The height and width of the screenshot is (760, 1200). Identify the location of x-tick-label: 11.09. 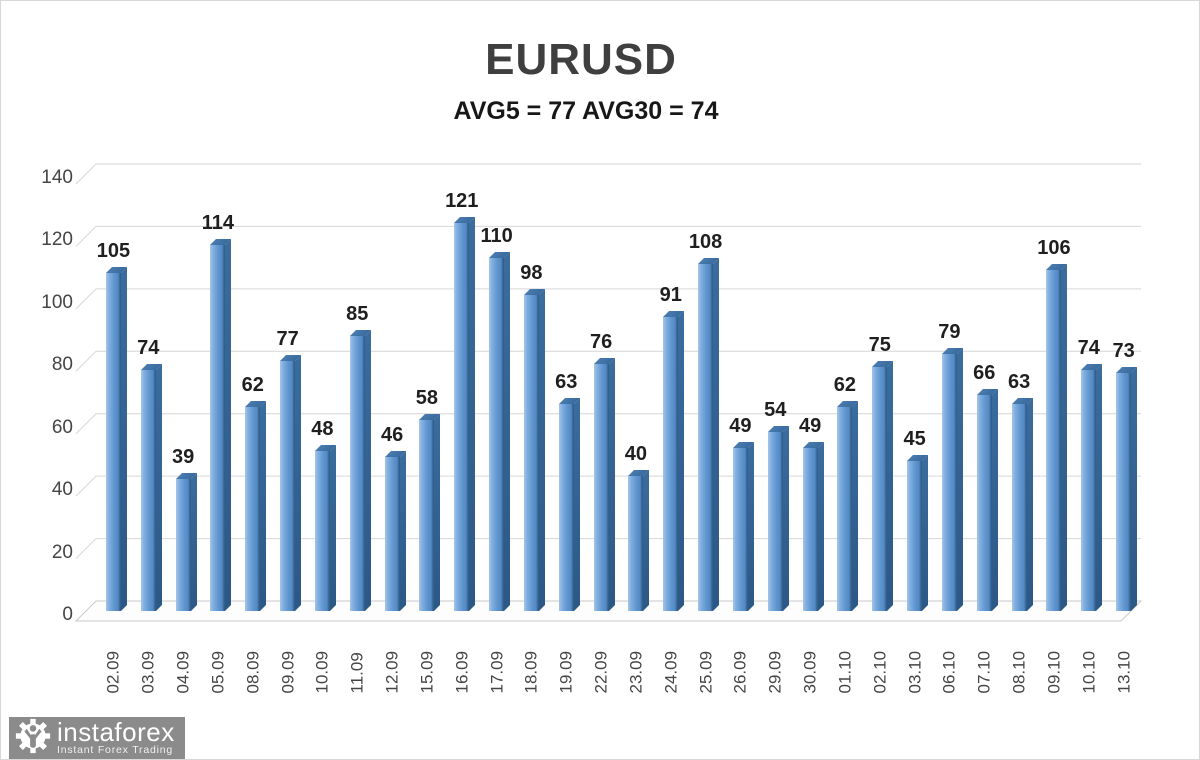
(357, 673).